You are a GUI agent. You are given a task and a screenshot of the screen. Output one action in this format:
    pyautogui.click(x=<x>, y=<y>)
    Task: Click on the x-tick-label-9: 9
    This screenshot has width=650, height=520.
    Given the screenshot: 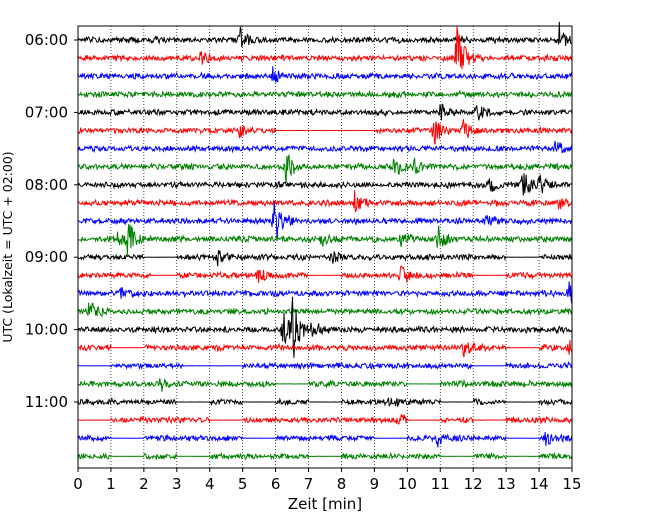 What is the action you would take?
    pyautogui.click(x=375, y=484)
    